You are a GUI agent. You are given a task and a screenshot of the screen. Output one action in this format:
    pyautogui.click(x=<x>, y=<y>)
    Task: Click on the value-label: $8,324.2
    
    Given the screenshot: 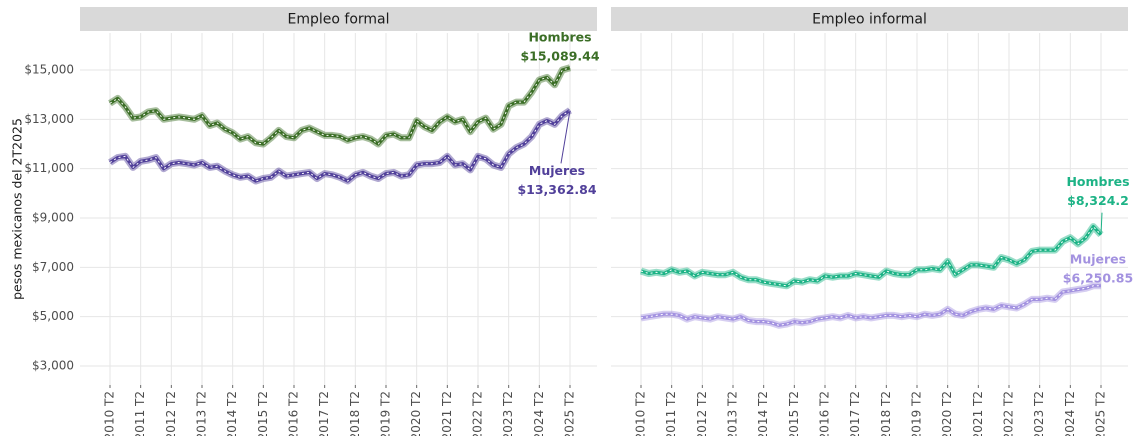 What is the action you would take?
    pyautogui.click(x=1098, y=200)
    